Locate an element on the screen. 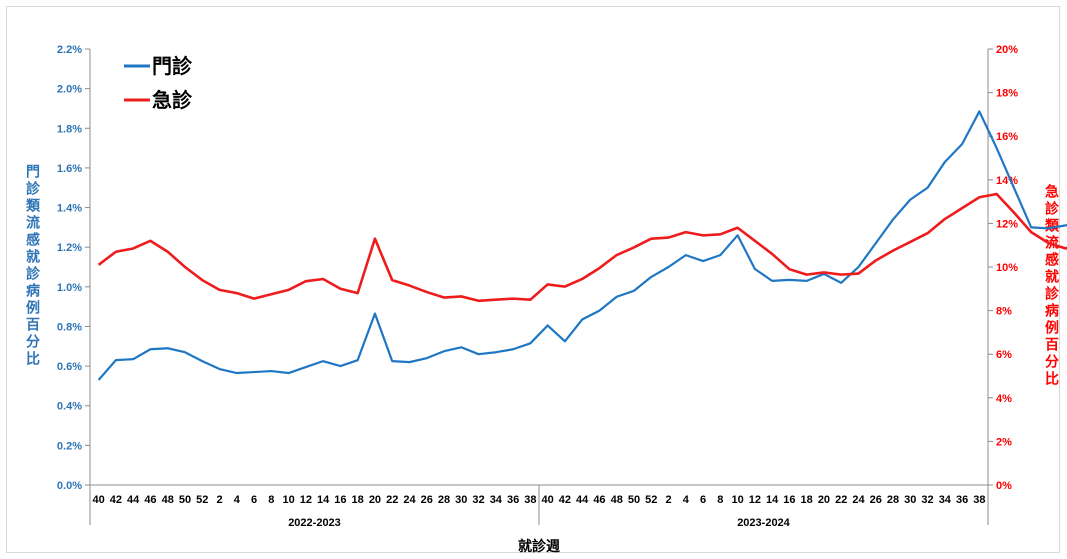 This screenshot has width=1067, height=559. left-axis-tick-label: 1.2% is located at coordinates (69, 248).